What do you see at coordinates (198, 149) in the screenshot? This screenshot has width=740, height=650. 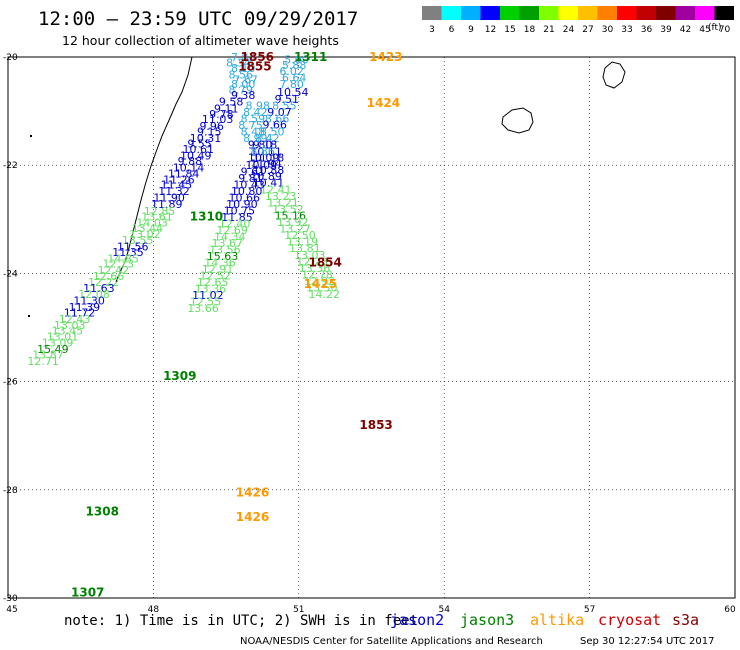 I see `wave-height-label: 10.61` at bounding box center [198, 149].